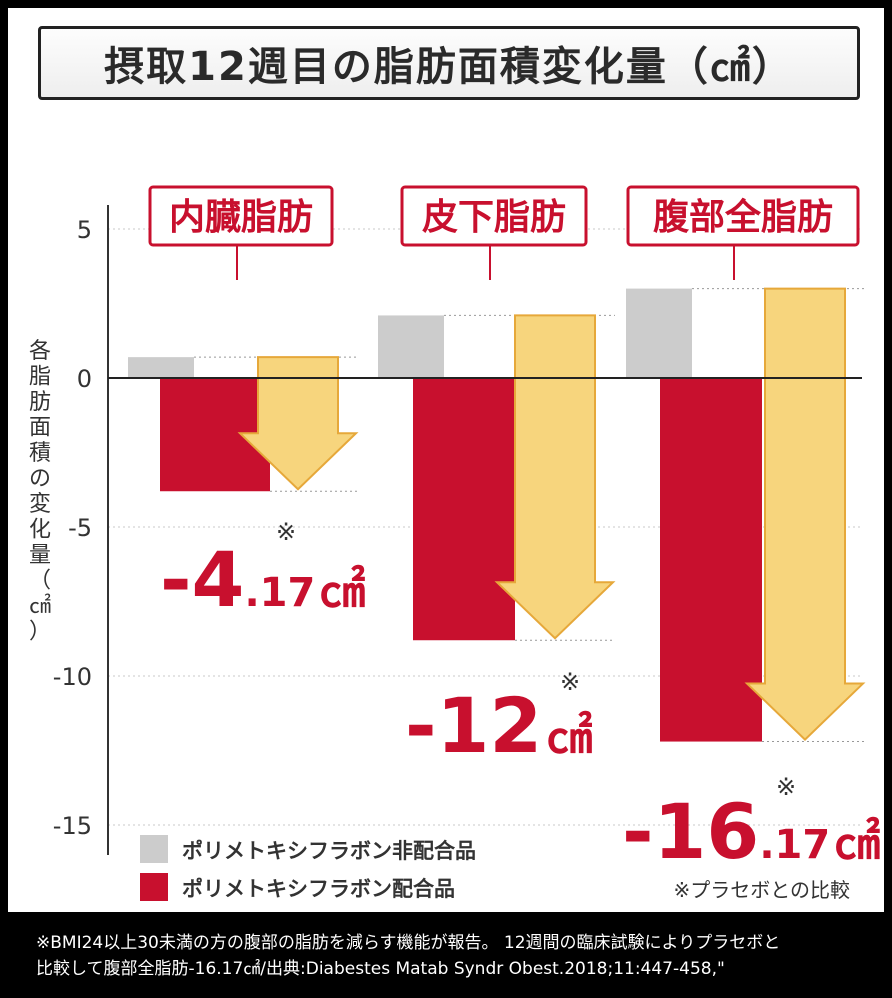 The width and height of the screenshot is (892, 998). I want to click on difference-label: -4.17㎠, so click(262, 579).